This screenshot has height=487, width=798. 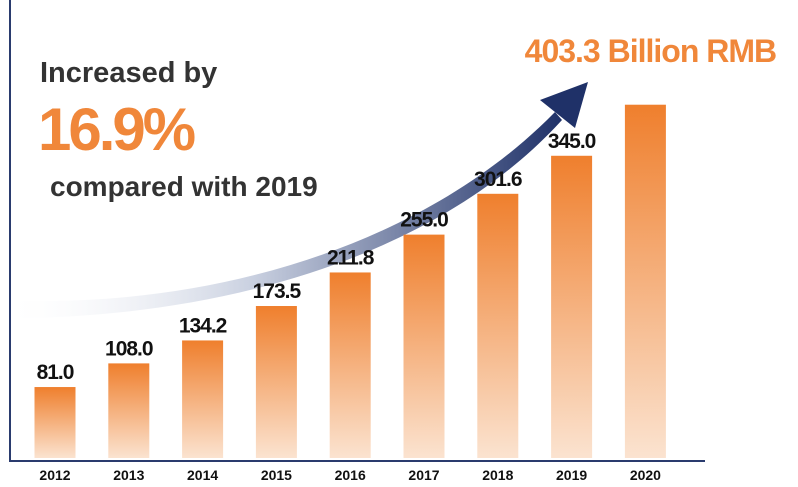 What do you see at coordinates (184, 186) in the screenshot?
I see `annotation: compared with 2019` at bounding box center [184, 186].